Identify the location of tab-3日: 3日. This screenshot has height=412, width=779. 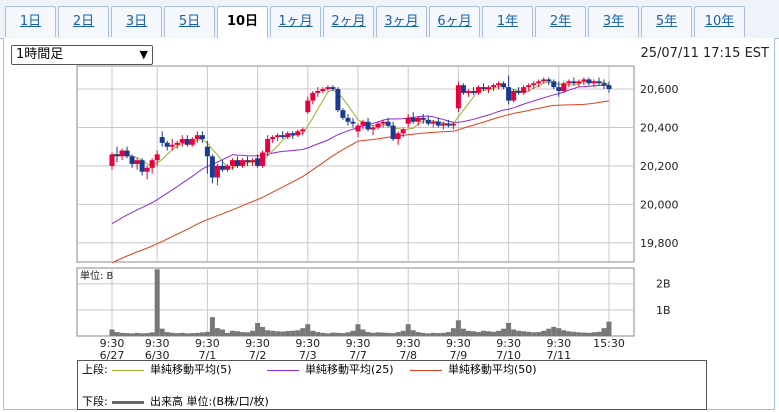
(136, 21).